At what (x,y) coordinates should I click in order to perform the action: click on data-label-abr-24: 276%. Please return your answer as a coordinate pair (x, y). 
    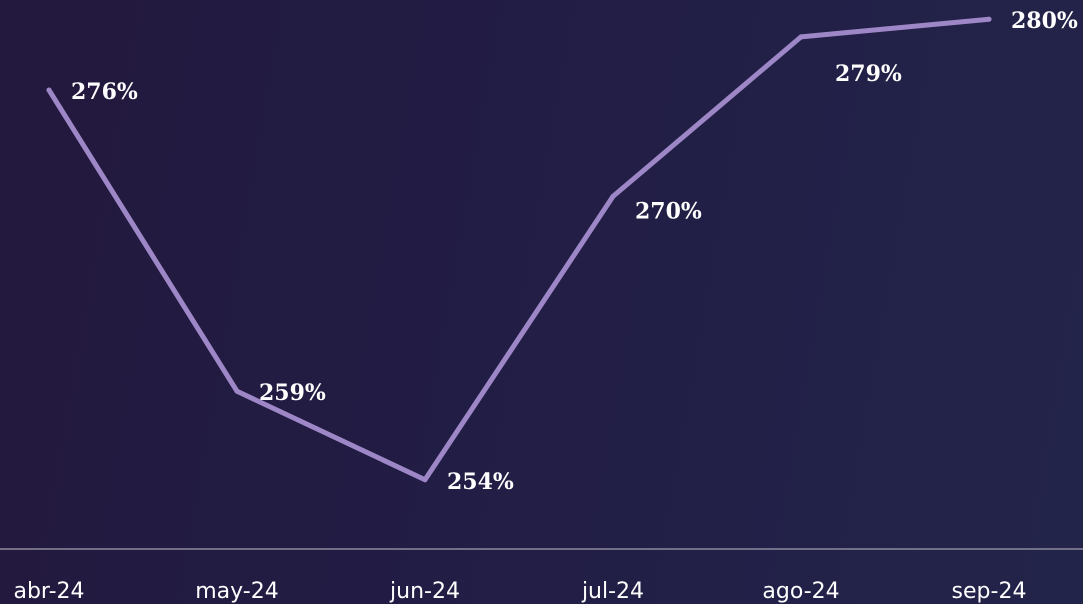
    Looking at the image, I should click on (104, 92).